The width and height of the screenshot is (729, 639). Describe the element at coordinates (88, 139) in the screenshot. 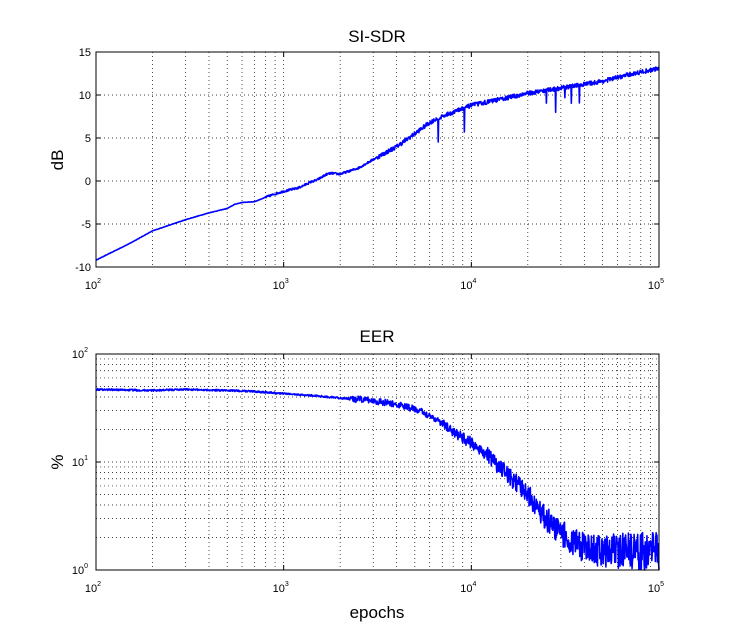

I see `y-tick-label: 5` at that location.